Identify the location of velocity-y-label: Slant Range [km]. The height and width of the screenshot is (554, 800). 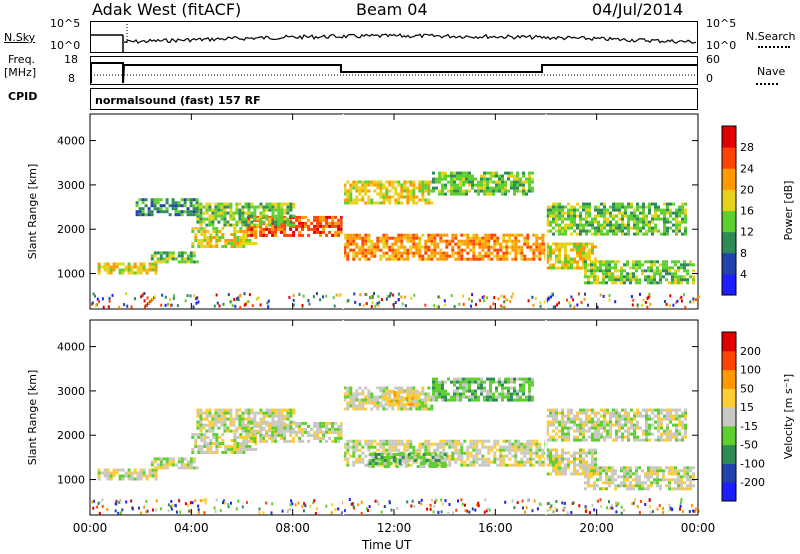
(32, 418).